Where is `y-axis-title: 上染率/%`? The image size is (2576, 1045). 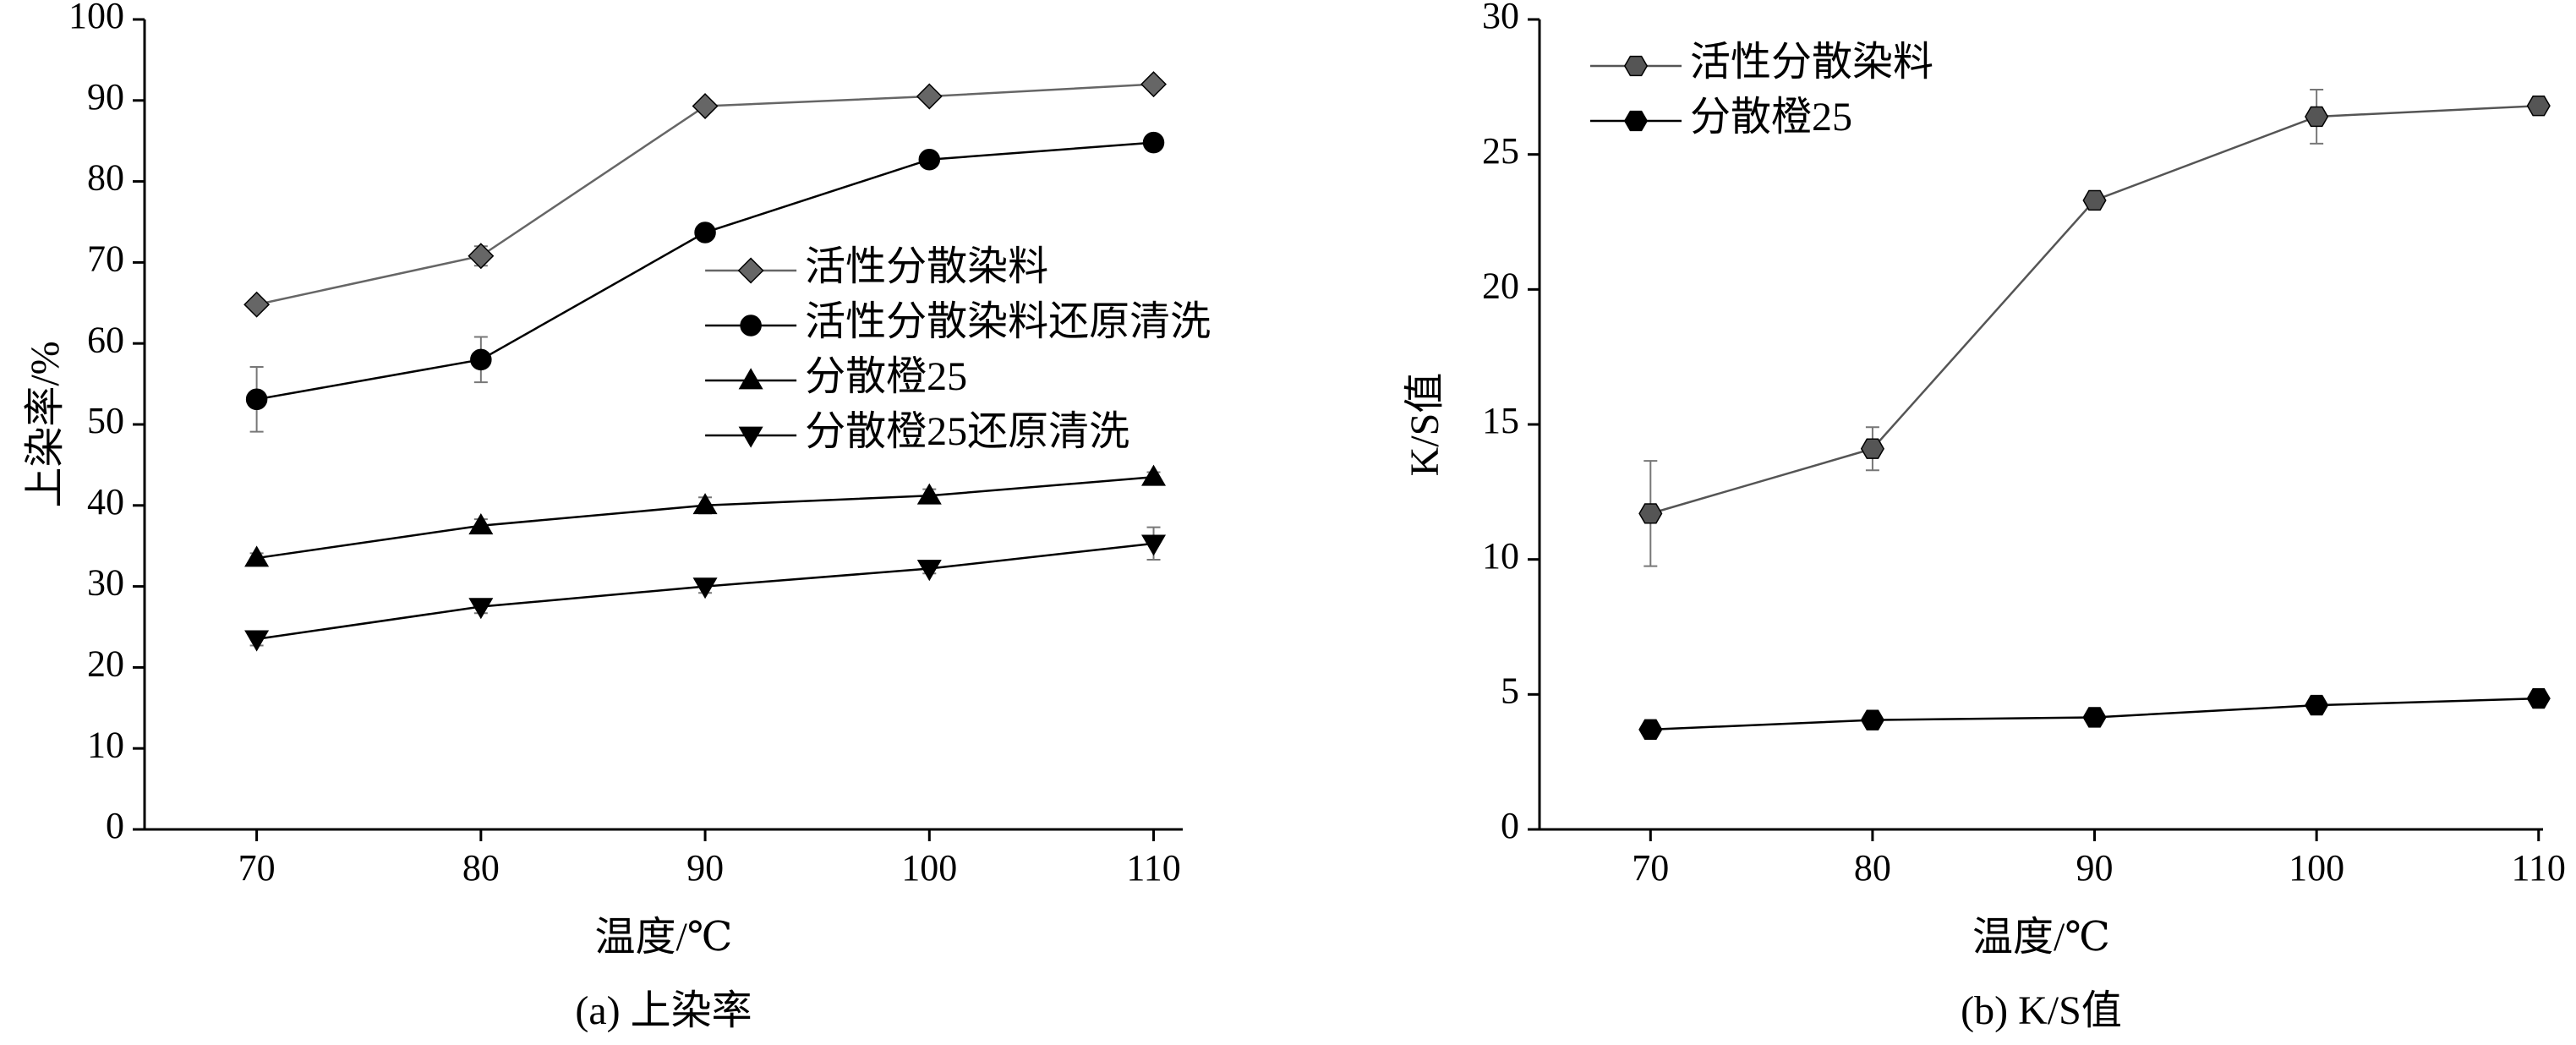 y-axis-title: 上染率/% is located at coordinates (45, 424).